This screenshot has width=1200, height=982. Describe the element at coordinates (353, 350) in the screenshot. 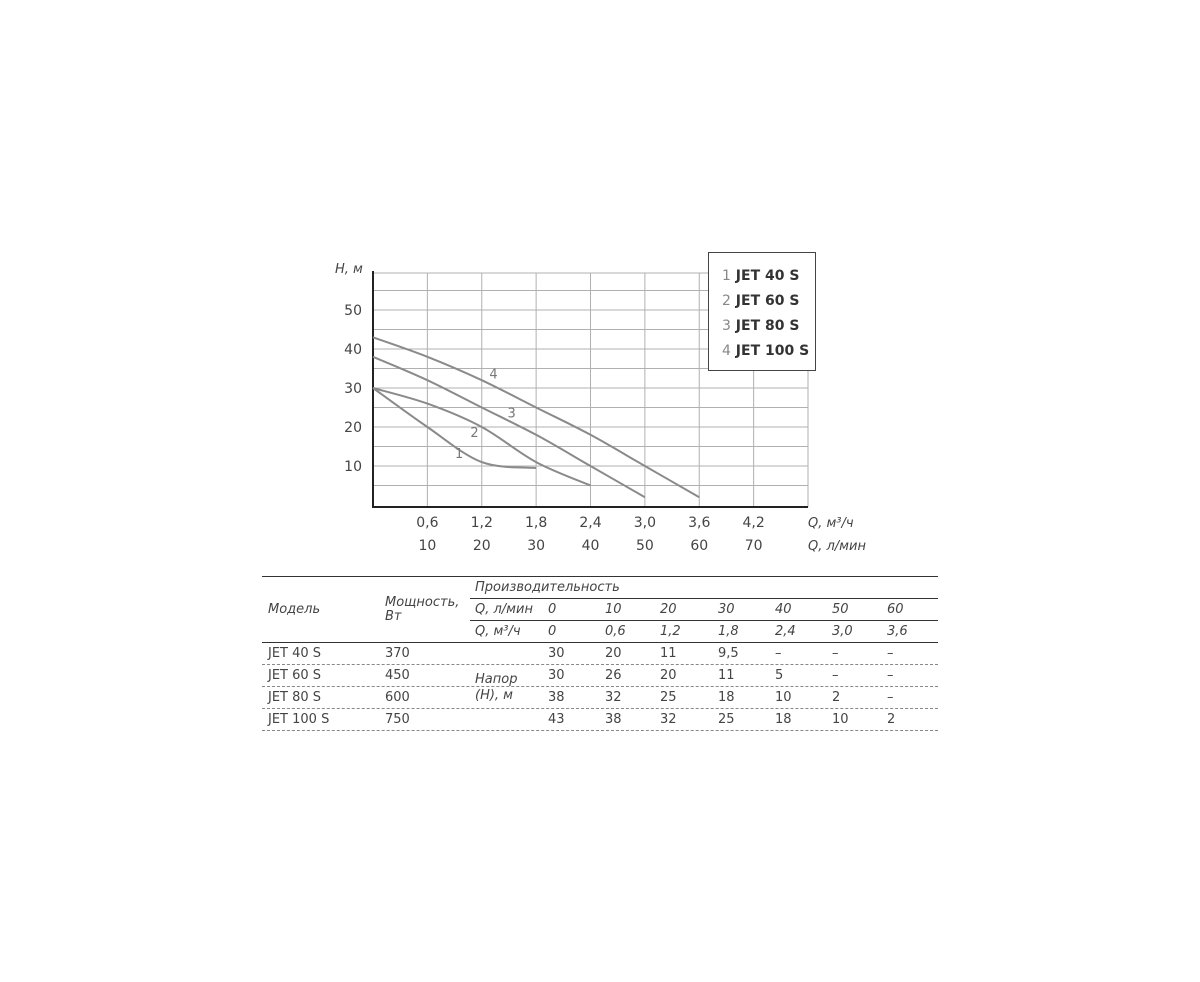

I see `y-tick-label: 40` at that location.